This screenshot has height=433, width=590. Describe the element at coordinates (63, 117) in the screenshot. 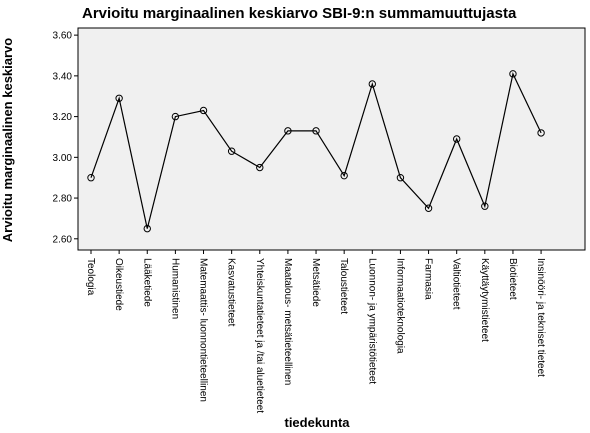

I see `y-tick-label: 3.20` at that location.